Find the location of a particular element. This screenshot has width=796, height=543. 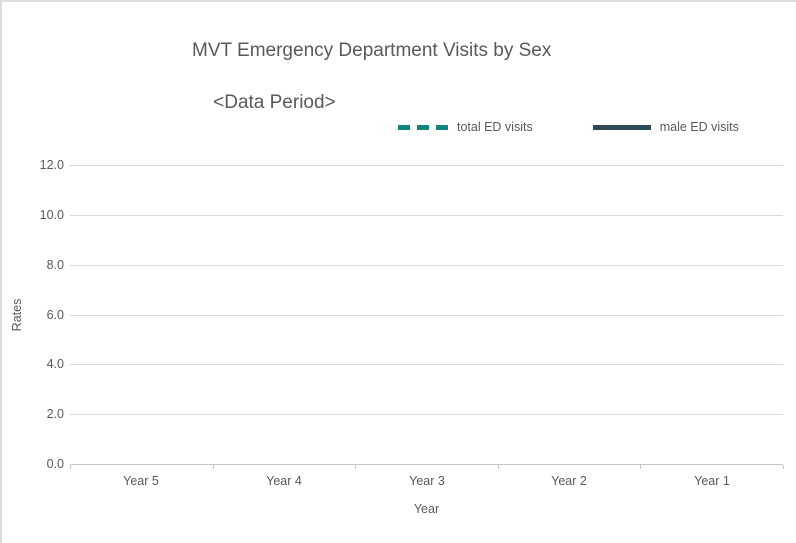

legend-entry-total: total ED visits is located at coordinates (465, 127).